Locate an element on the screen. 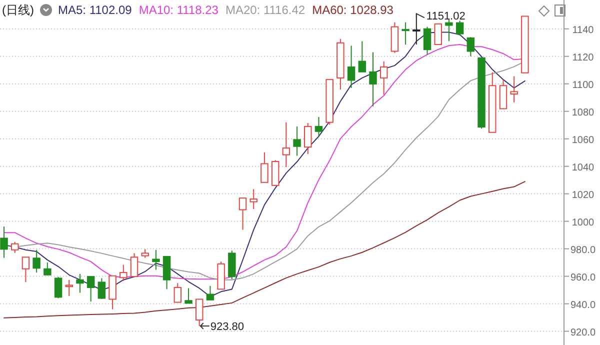  y-tick-label: 1080 is located at coordinates (583, 112).